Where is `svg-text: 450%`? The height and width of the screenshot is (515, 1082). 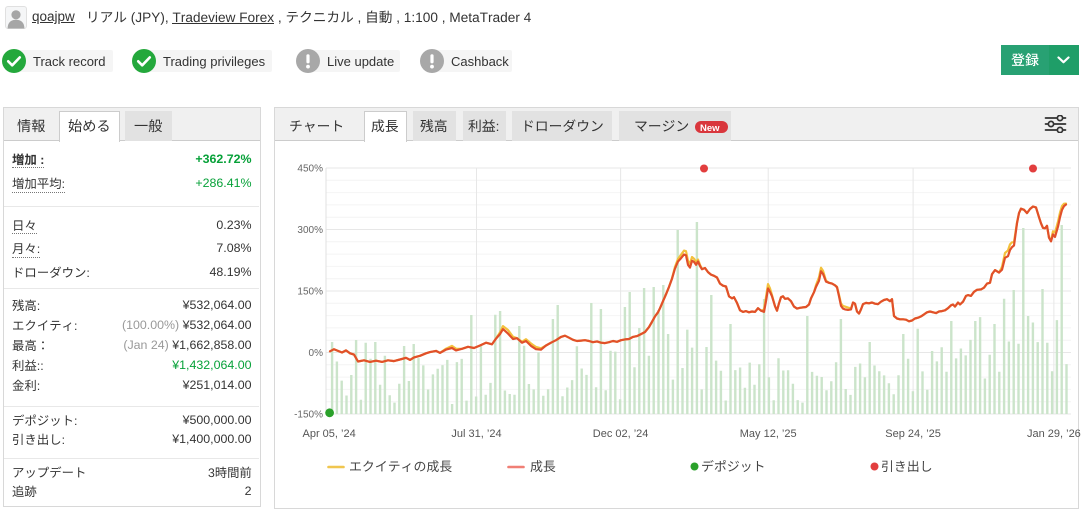 svg-text: 450% is located at coordinates (310, 169).